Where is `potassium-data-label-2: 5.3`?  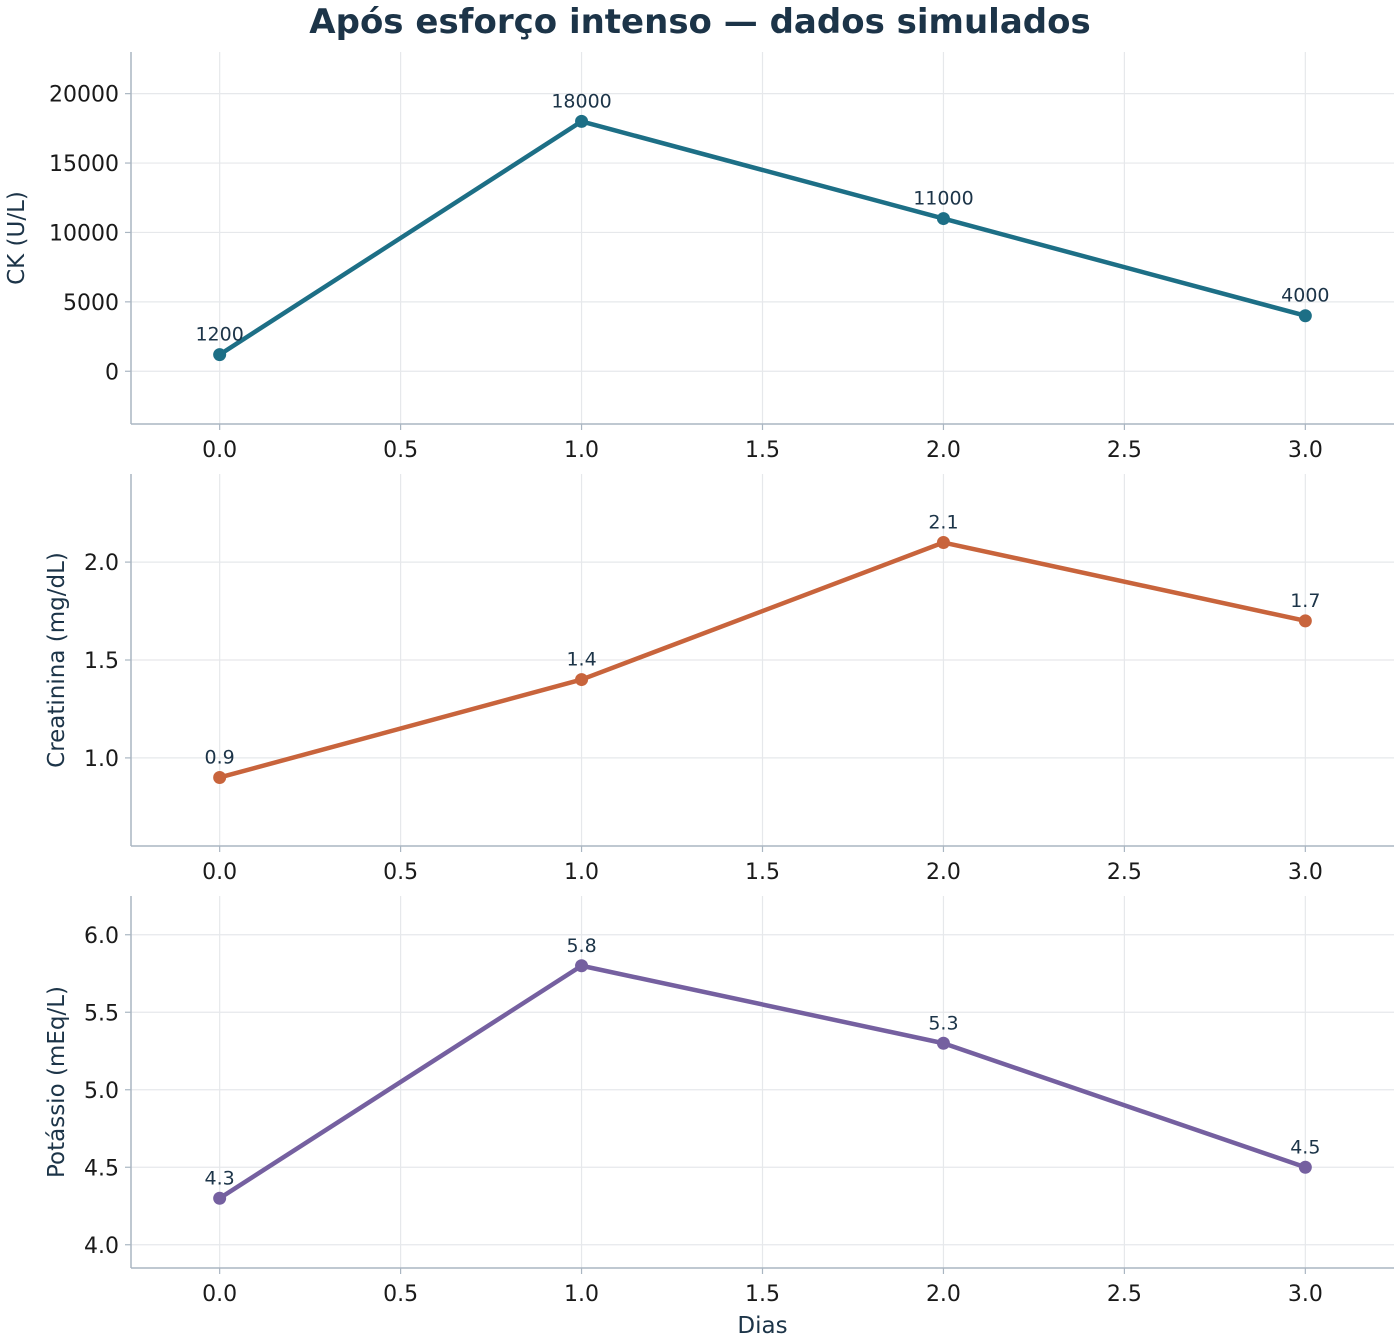
potassium-data-label-2: 5.3 is located at coordinates (943, 1023).